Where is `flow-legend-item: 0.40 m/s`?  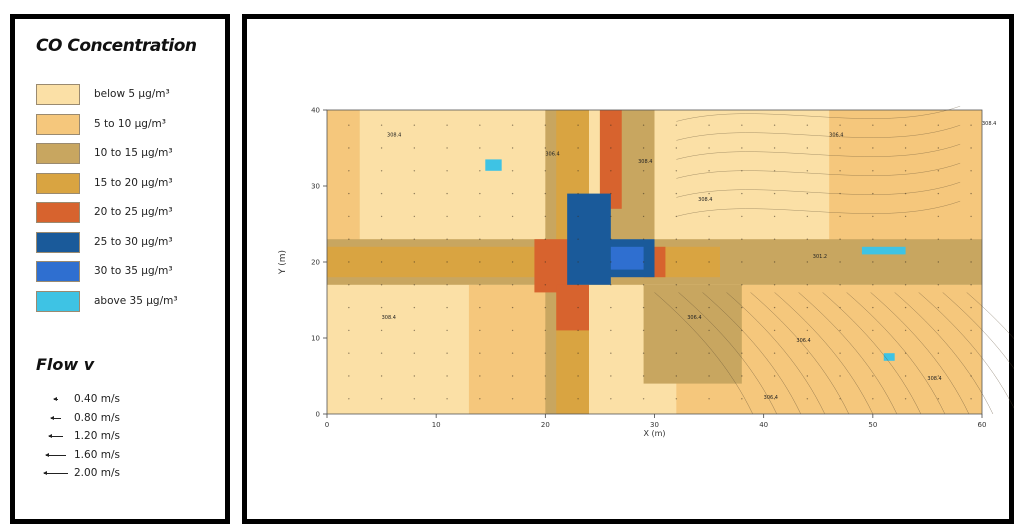 flow-legend-item: 0.40 m/s is located at coordinates (111, 400).